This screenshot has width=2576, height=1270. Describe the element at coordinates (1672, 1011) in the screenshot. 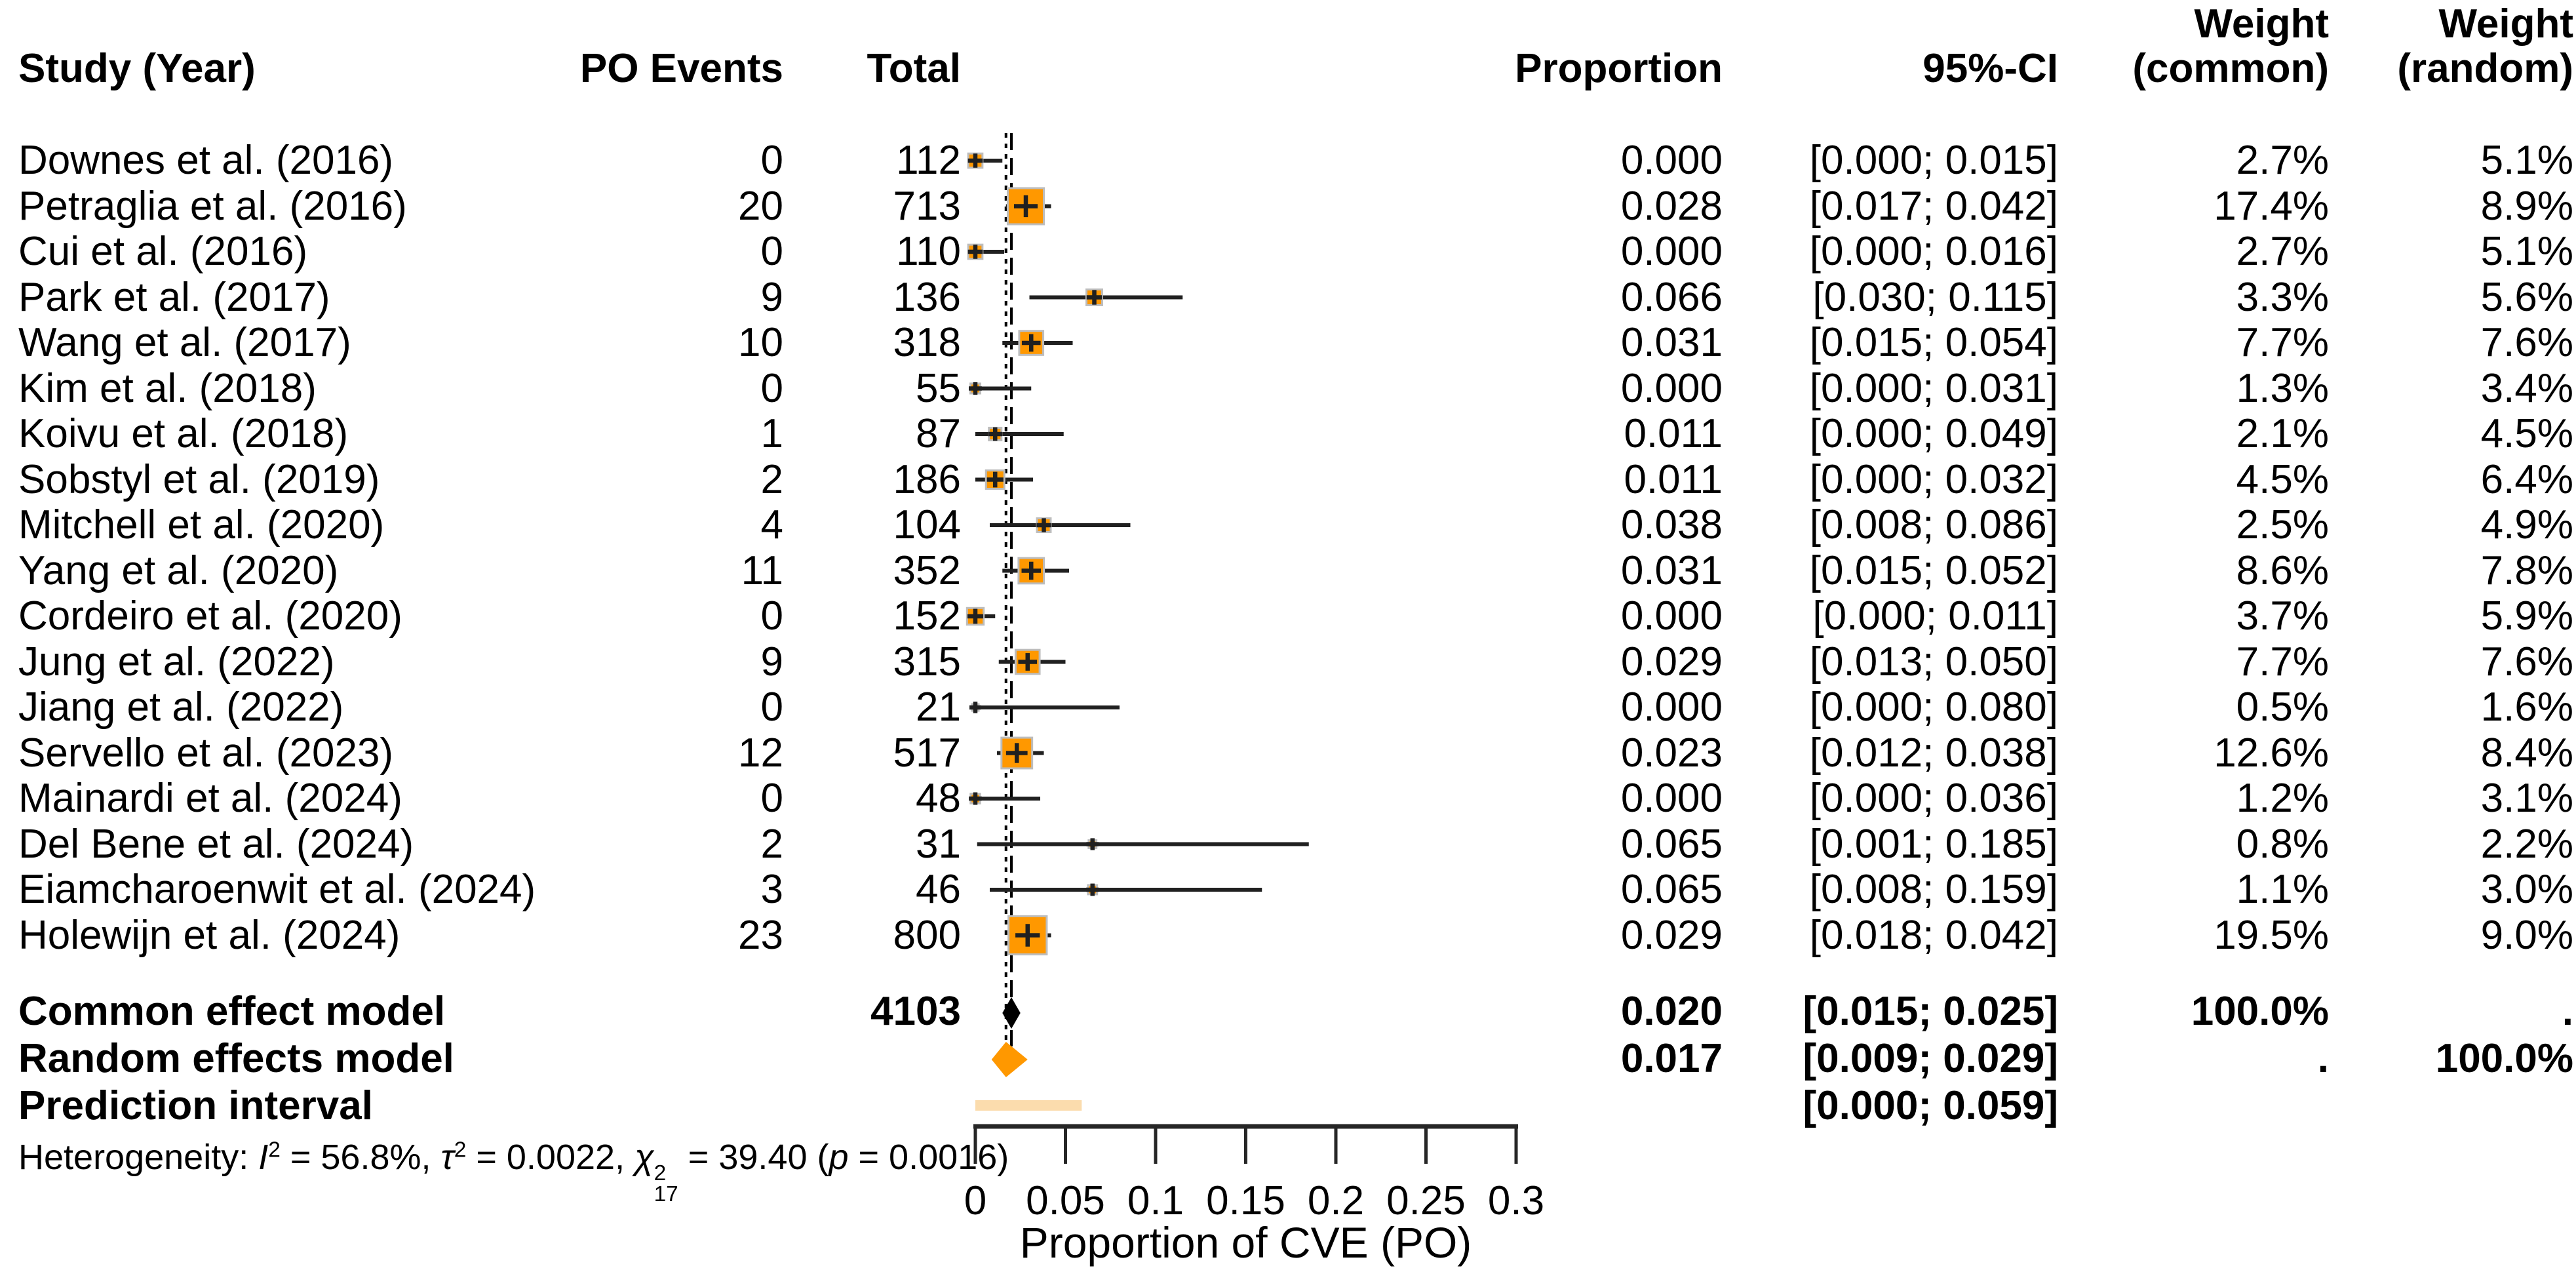

I see `proportion-value: 0.020` at that location.